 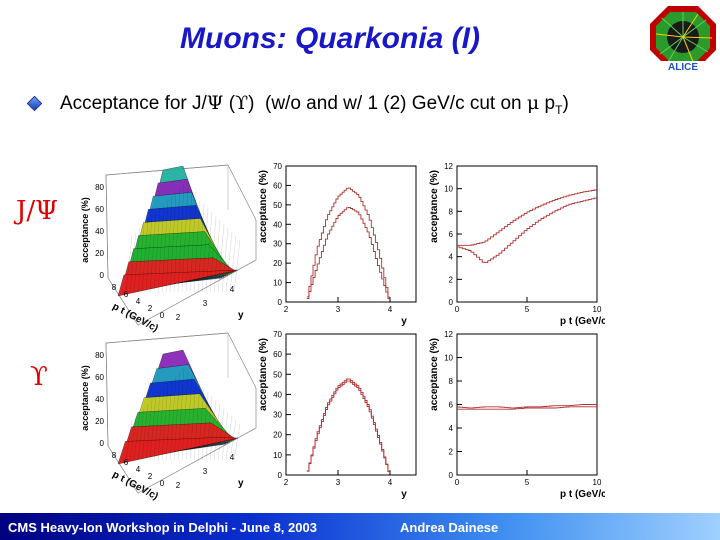 I want to click on footer-author: Andrea Dainese, so click(x=449, y=527).